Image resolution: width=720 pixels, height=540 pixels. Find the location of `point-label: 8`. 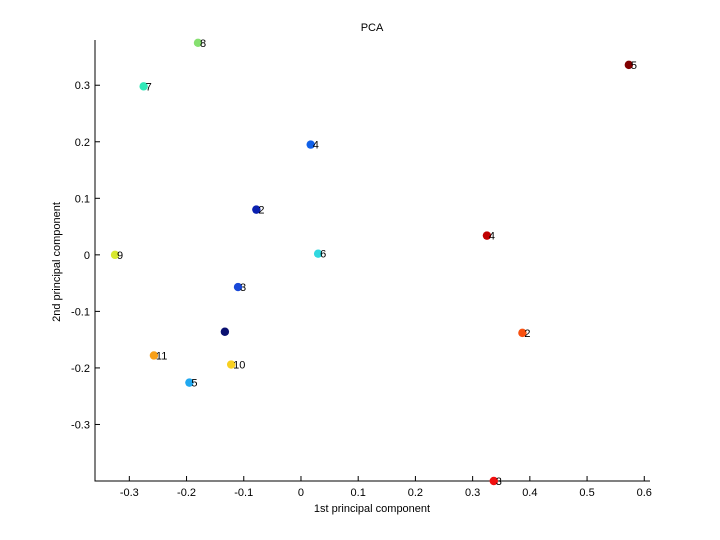

point-label: 8 is located at coordinates (203, 44).